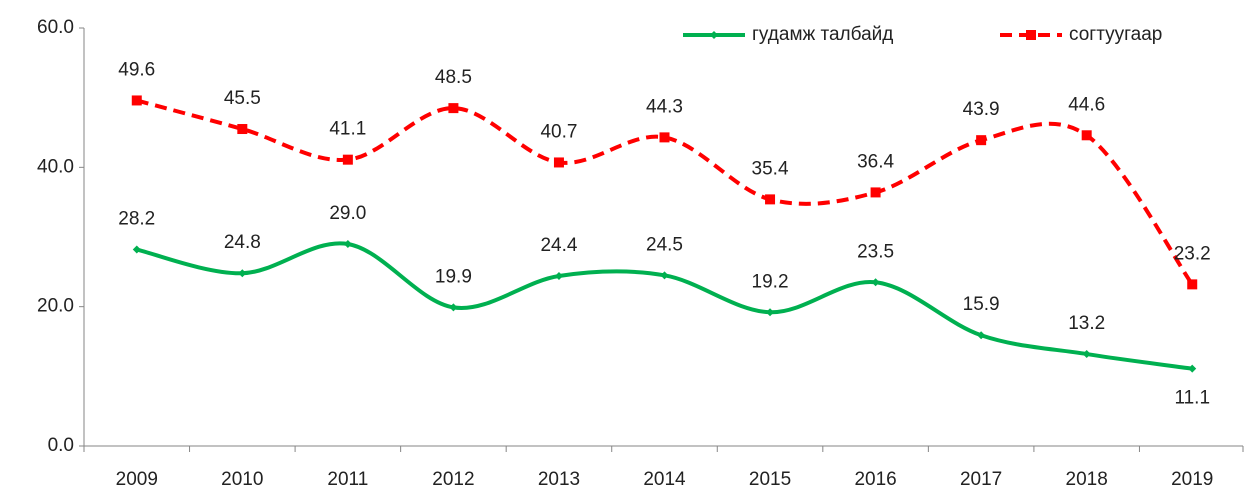  What do you see at coordinates (770, 168) in the screenshot?
I see `data-label: 35.4` at bounding box center [770, 168].